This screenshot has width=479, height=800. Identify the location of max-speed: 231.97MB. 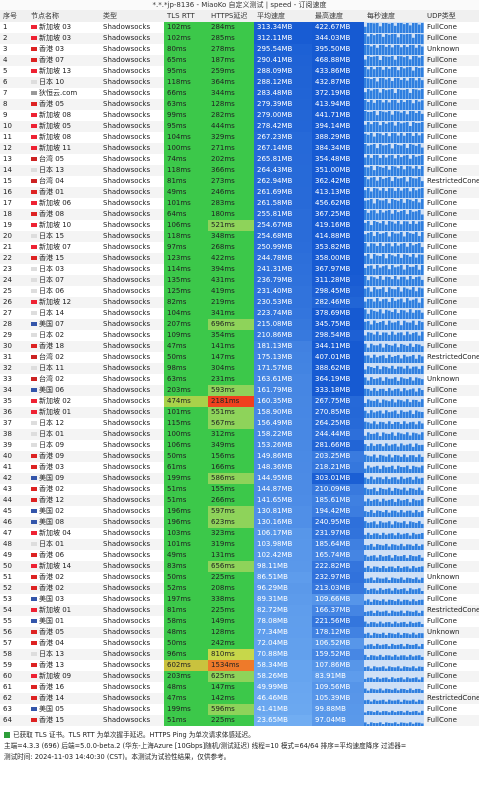
(338, 533).